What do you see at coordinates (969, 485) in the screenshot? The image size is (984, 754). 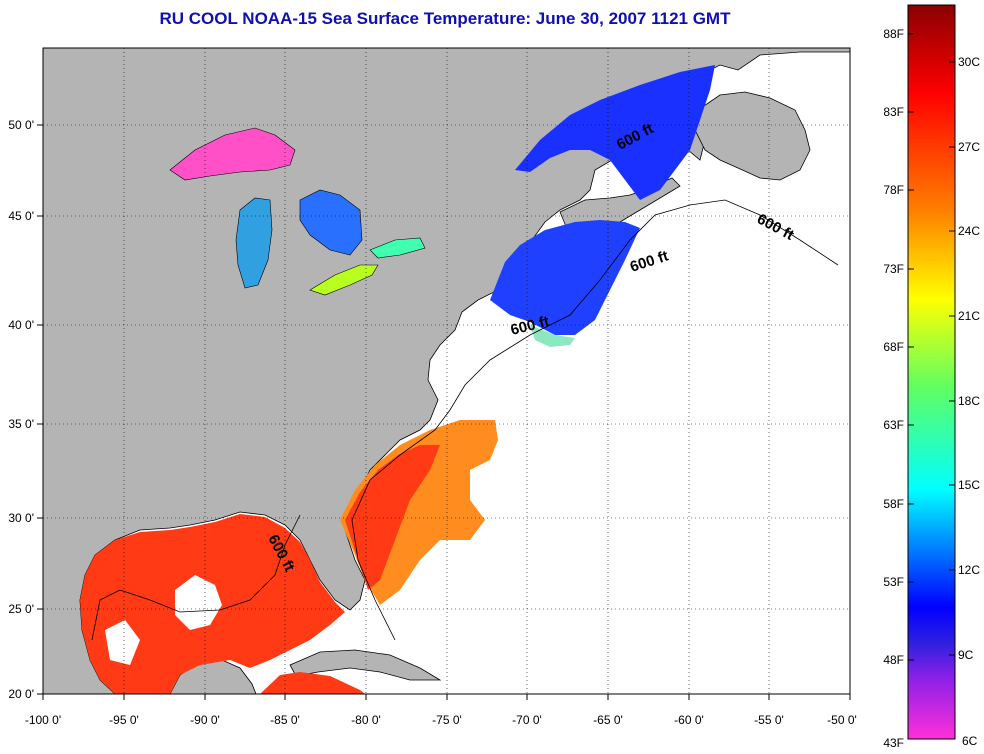 I see `colorbar-c-label: 15C` at bounding box center [969, 485].